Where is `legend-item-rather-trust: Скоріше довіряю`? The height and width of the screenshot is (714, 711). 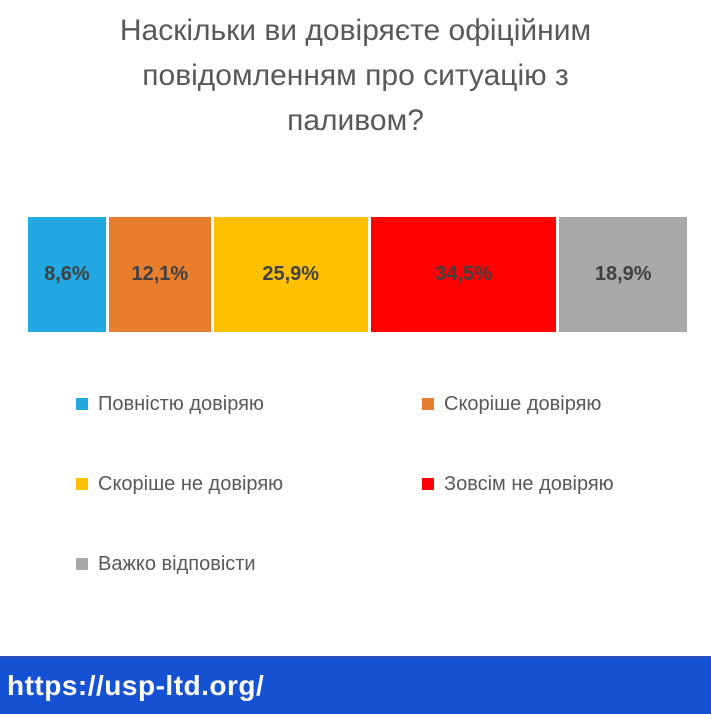
legend-item-rather-trust: Скоріше довіряю is located at coordinates (518, 404).